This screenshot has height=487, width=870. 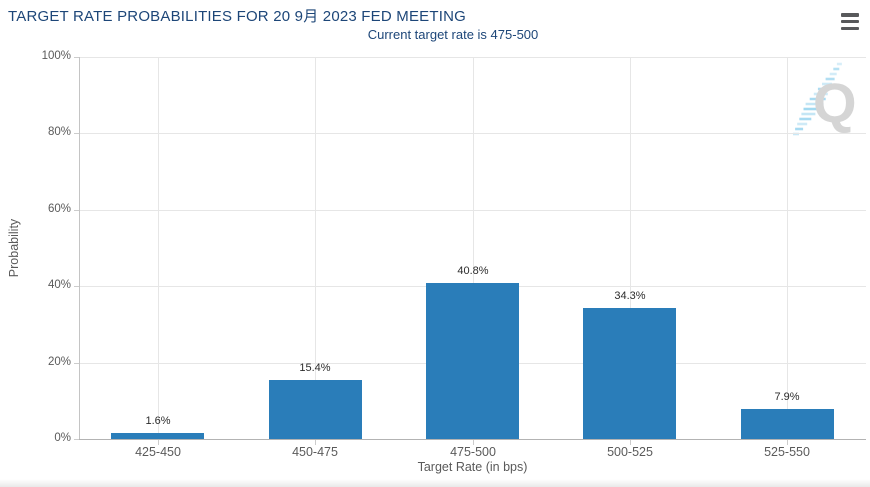 I want to click on chart-subtitle: Current target rate is 475-500, so click(x=453, y=34).